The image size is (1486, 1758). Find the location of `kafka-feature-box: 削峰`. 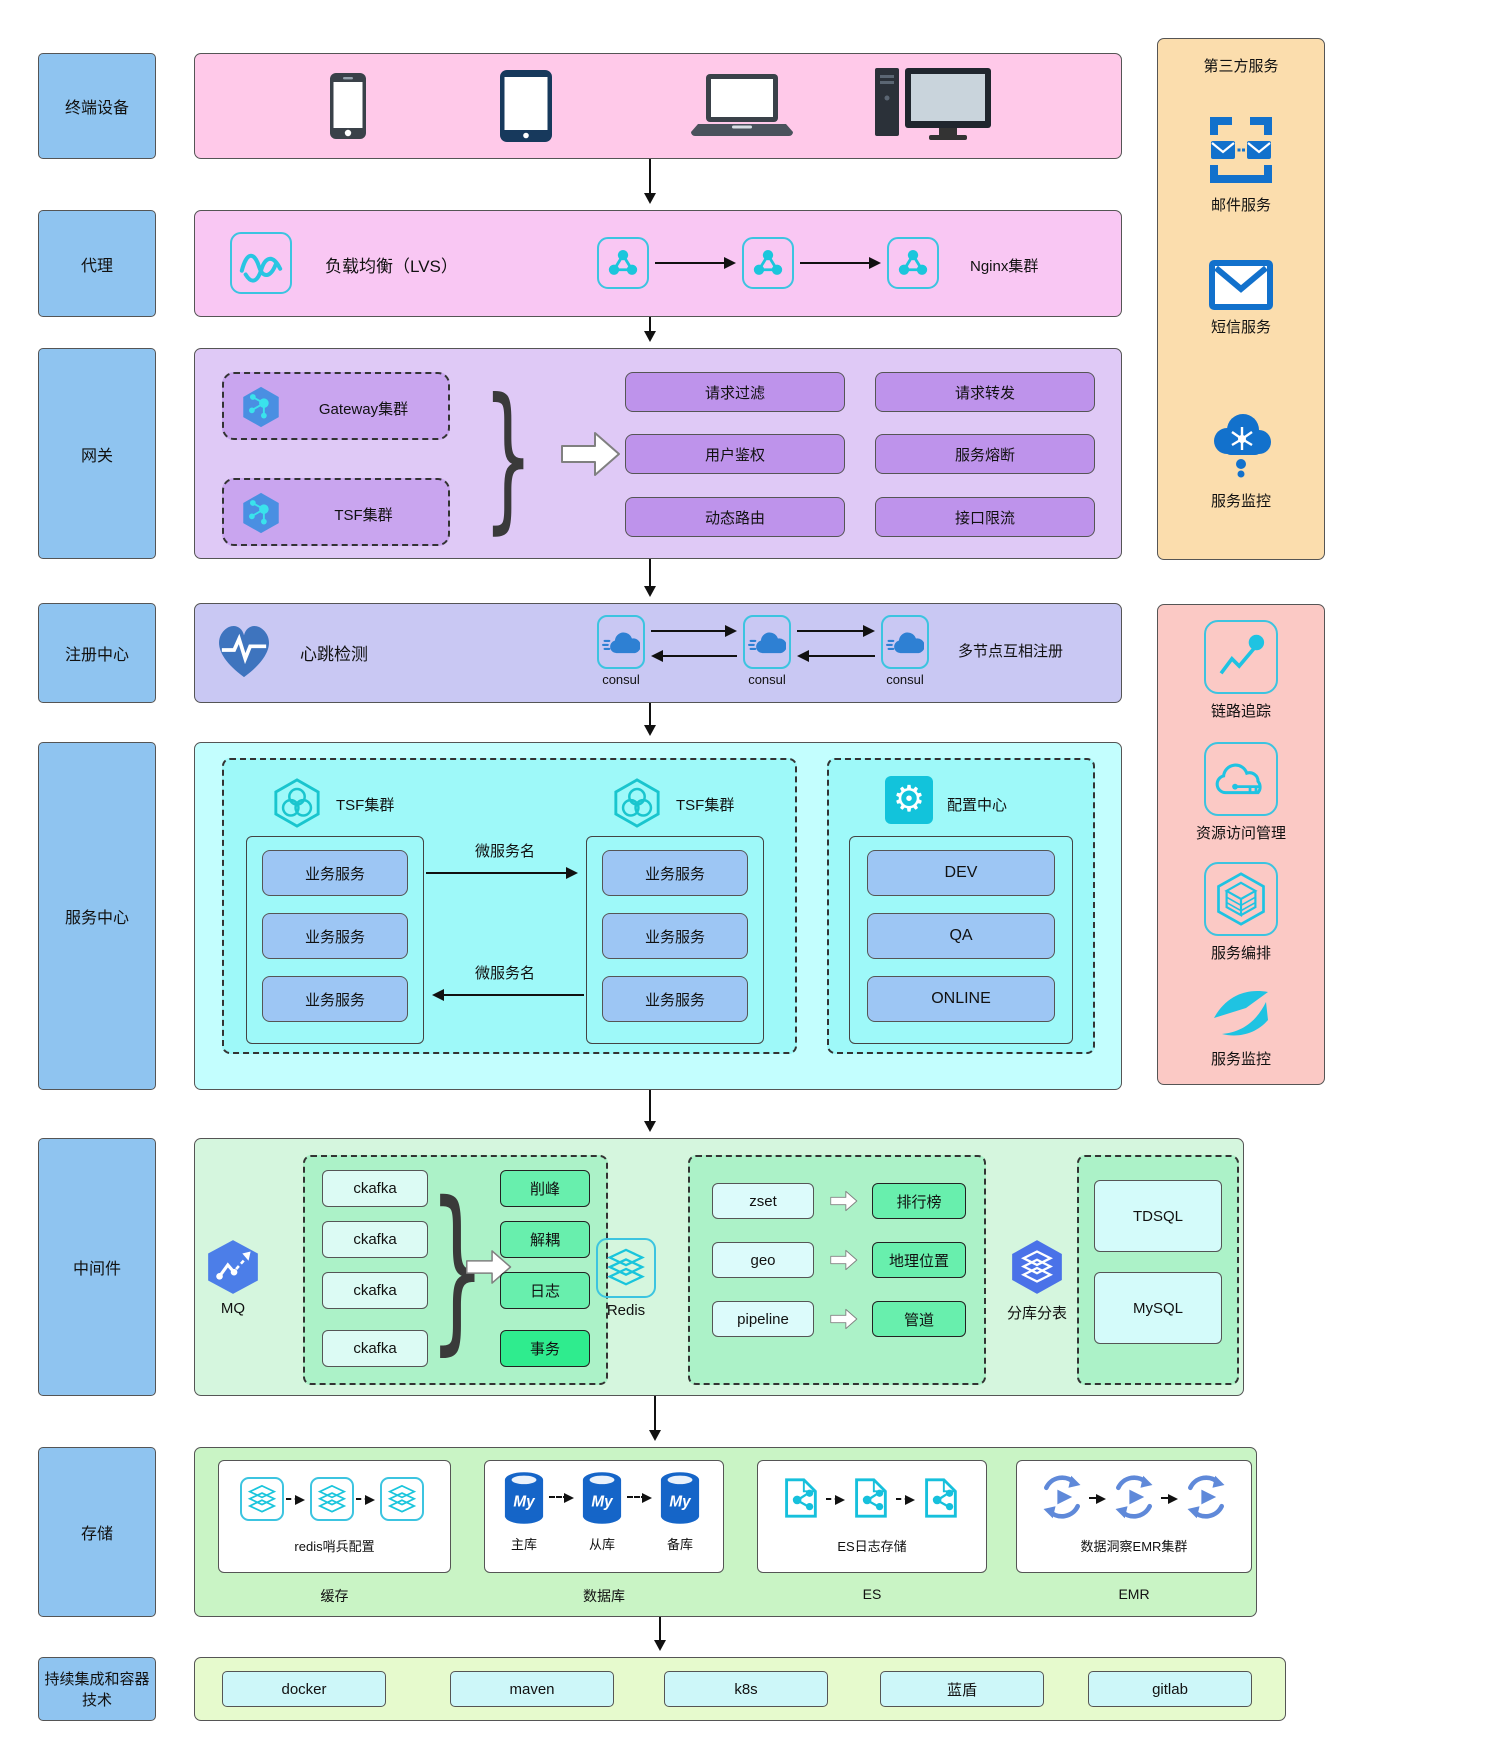

kafka-feature-box: 削峰 is located at coordinates (545, 1188).